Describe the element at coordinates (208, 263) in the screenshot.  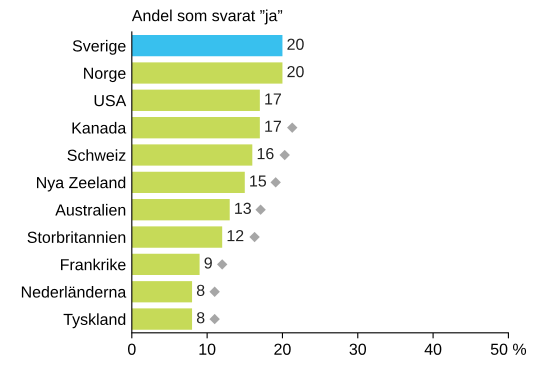
I see `data-label: 9` at that location.